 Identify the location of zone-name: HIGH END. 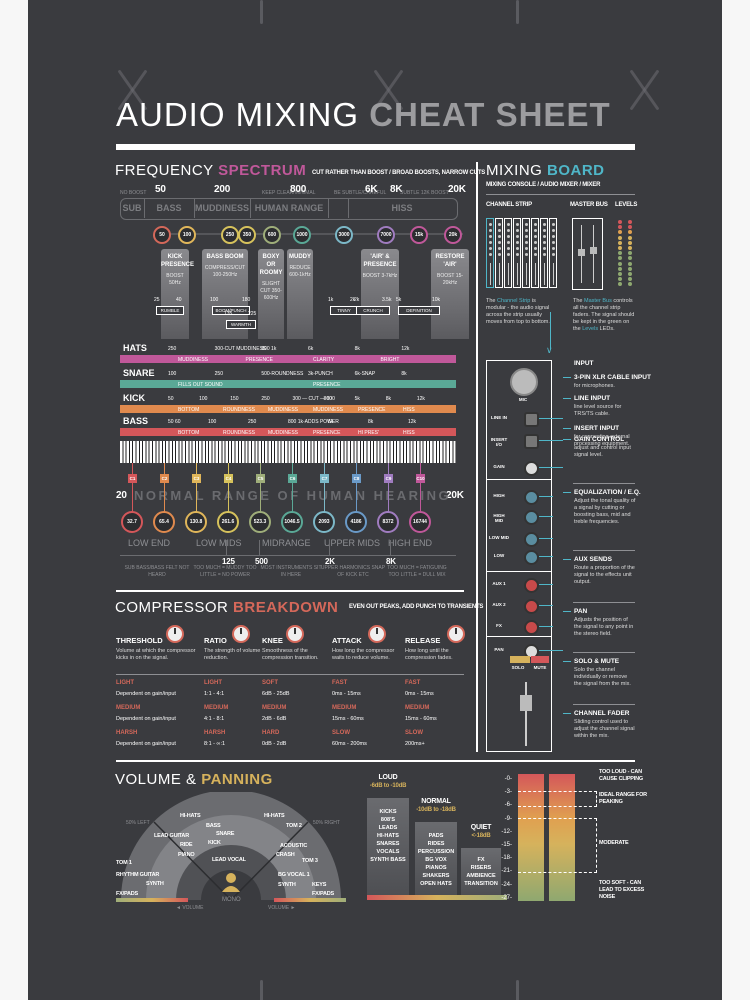
(410, 543).